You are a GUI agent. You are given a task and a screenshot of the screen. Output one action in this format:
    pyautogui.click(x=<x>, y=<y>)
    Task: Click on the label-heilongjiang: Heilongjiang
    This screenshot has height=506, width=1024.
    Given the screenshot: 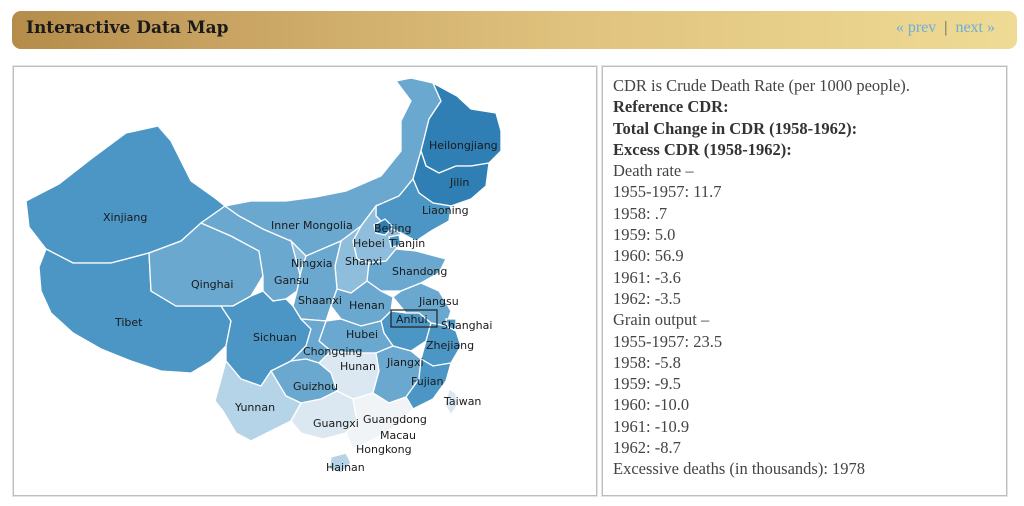 What is the action you would take?
    pyautogui.click(x=463, y=145)
    